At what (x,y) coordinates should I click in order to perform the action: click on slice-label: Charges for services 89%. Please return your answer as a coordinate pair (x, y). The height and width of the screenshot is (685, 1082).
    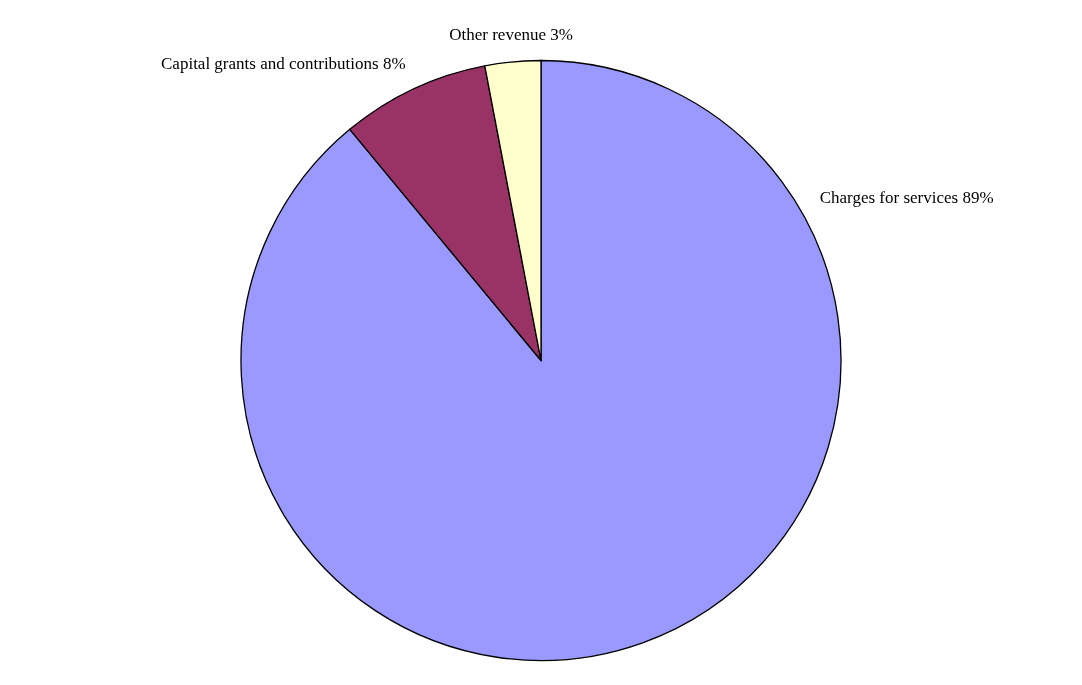
    Looking at the image, I should click on (906, 198).